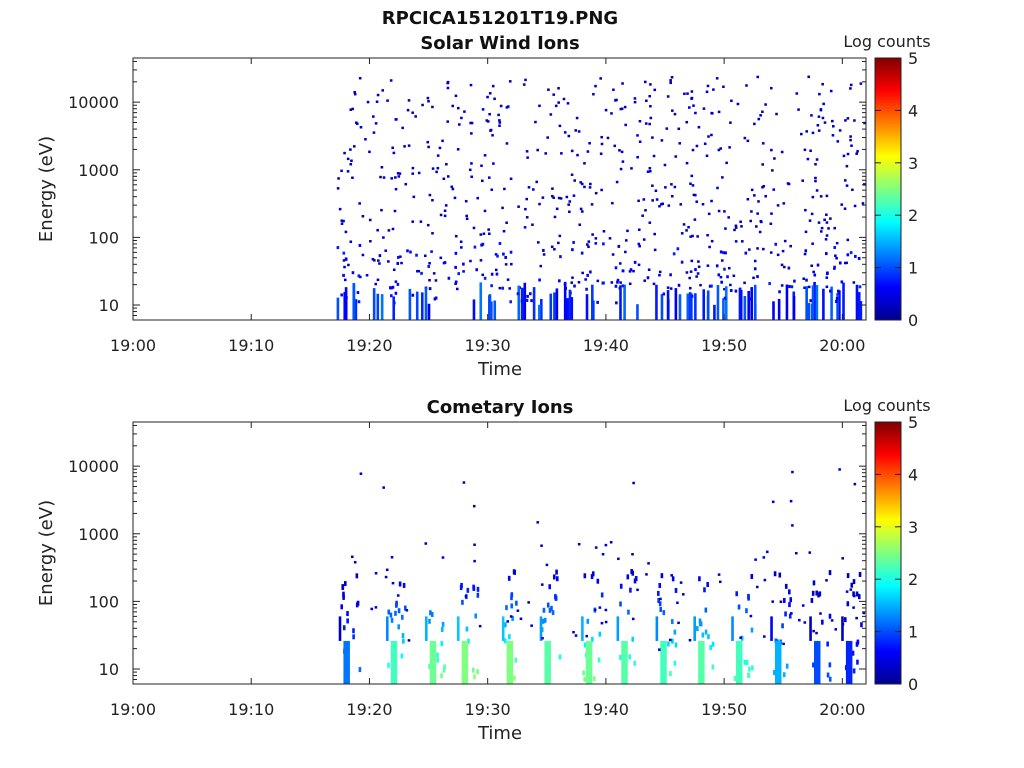  Describe the element at coordinates (913, 215) in the screenshot. I see `colorbar-tick-label: 2` at that location.